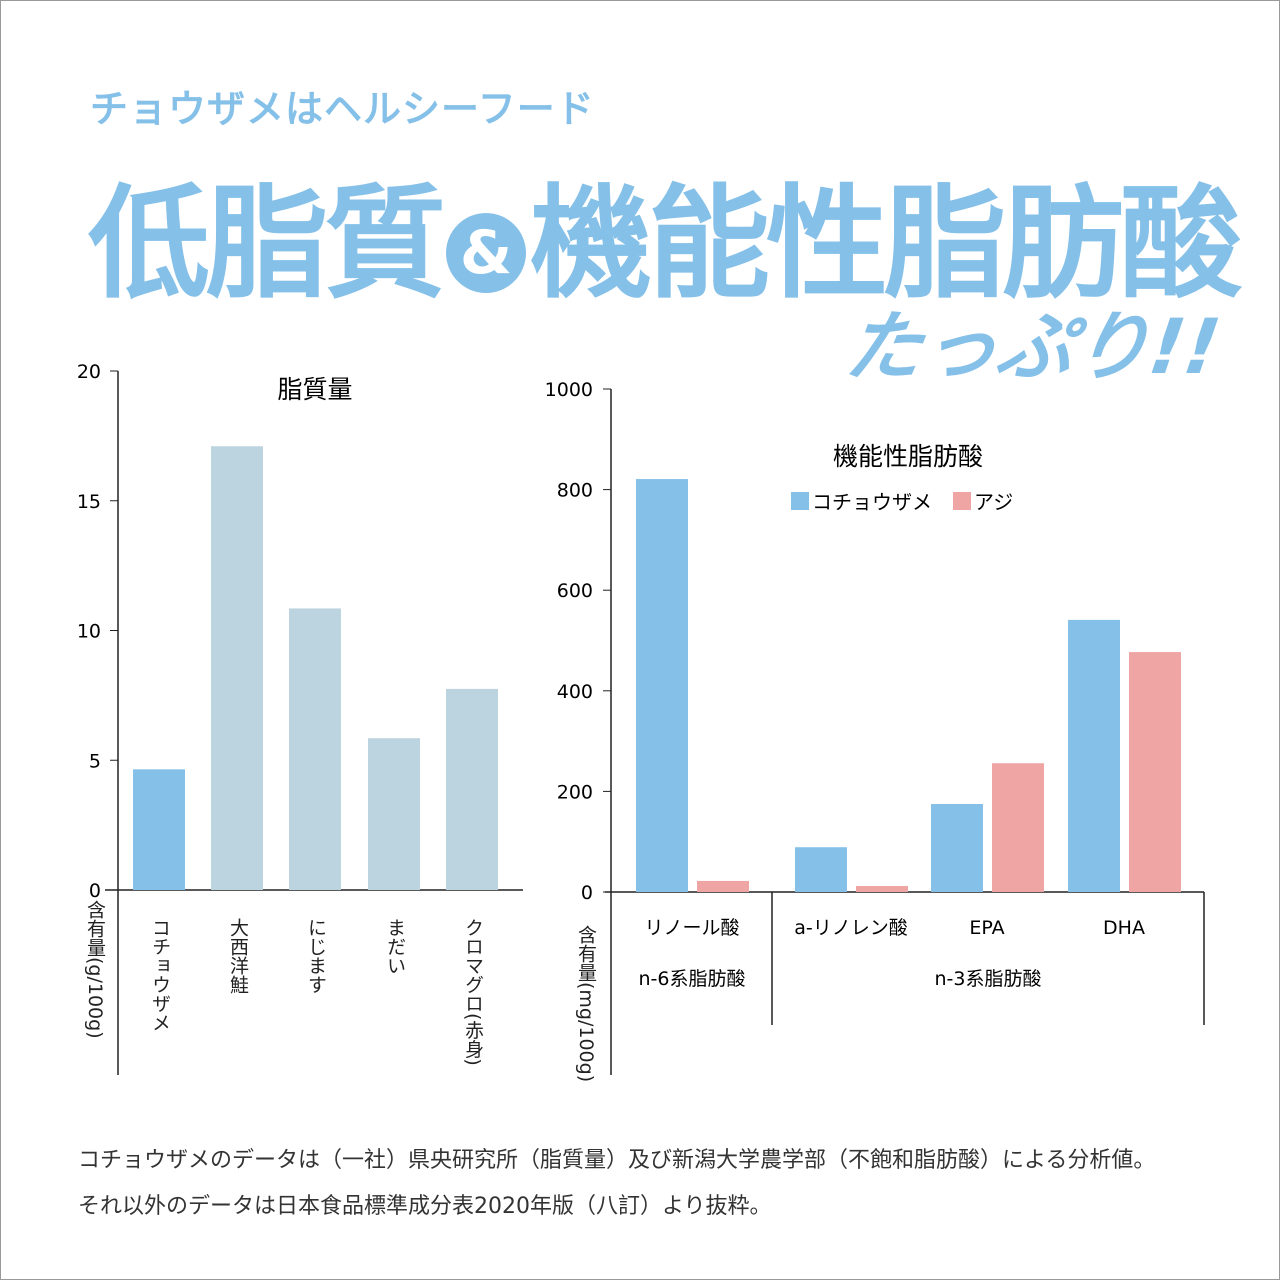  I want to click on category-label-left-4: クロマグロ(赤身), so click(473, 992).